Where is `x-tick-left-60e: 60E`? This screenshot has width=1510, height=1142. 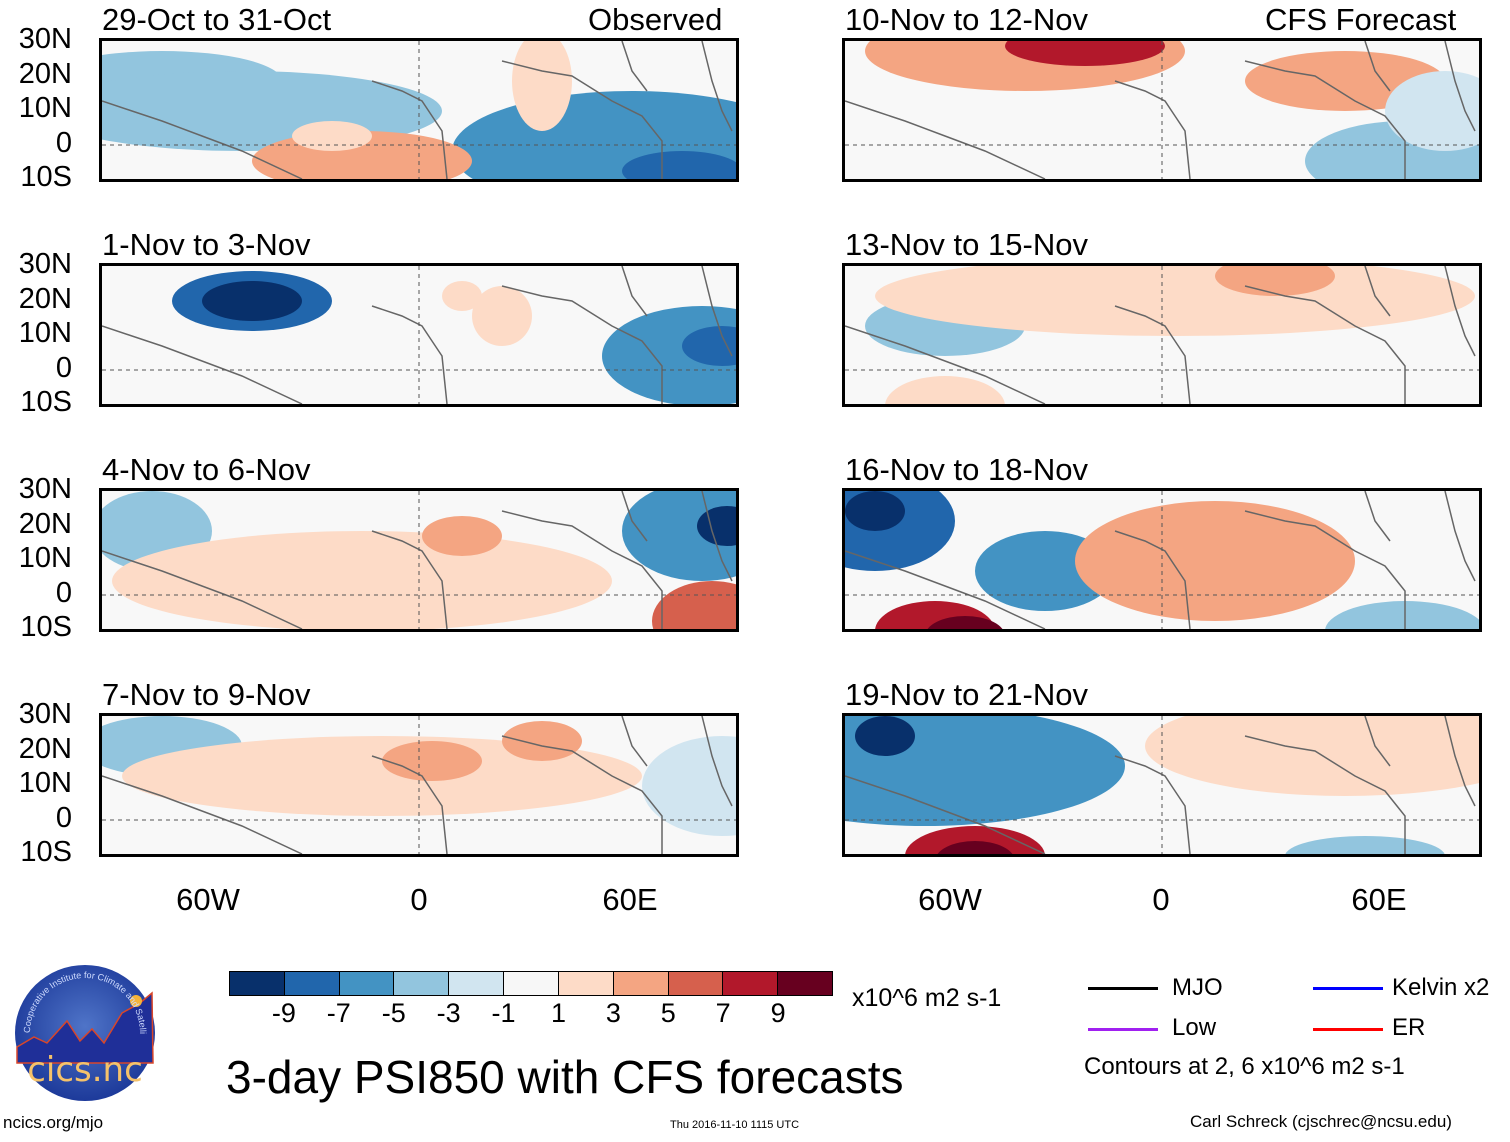
x-tick-left-60e: 60E is located at coordinates (630, 899).